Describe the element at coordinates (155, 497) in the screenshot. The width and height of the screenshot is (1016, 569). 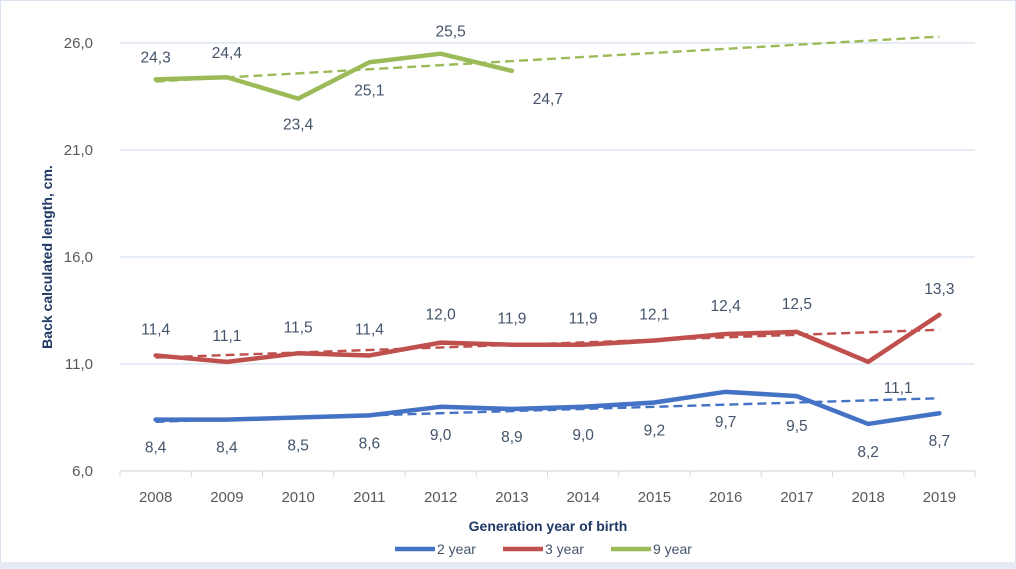
I see `x-tick-label: 2008` at that location.